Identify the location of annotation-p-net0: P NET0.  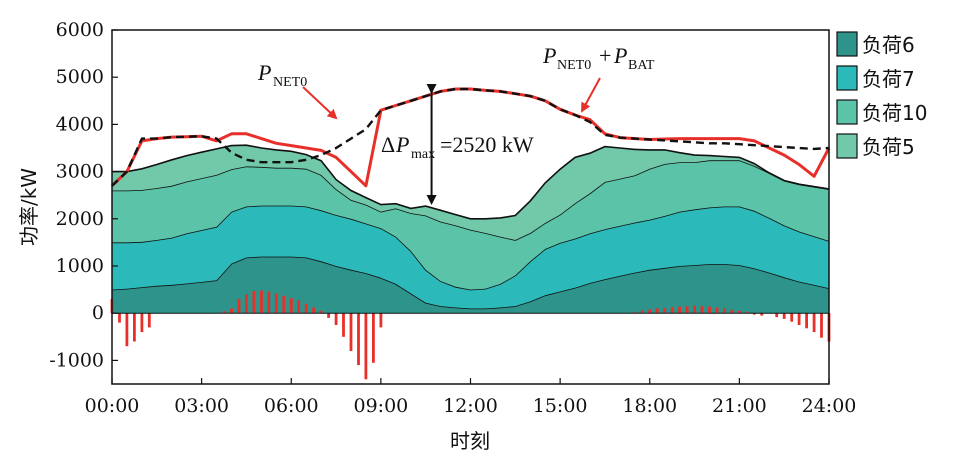
(297, 90).